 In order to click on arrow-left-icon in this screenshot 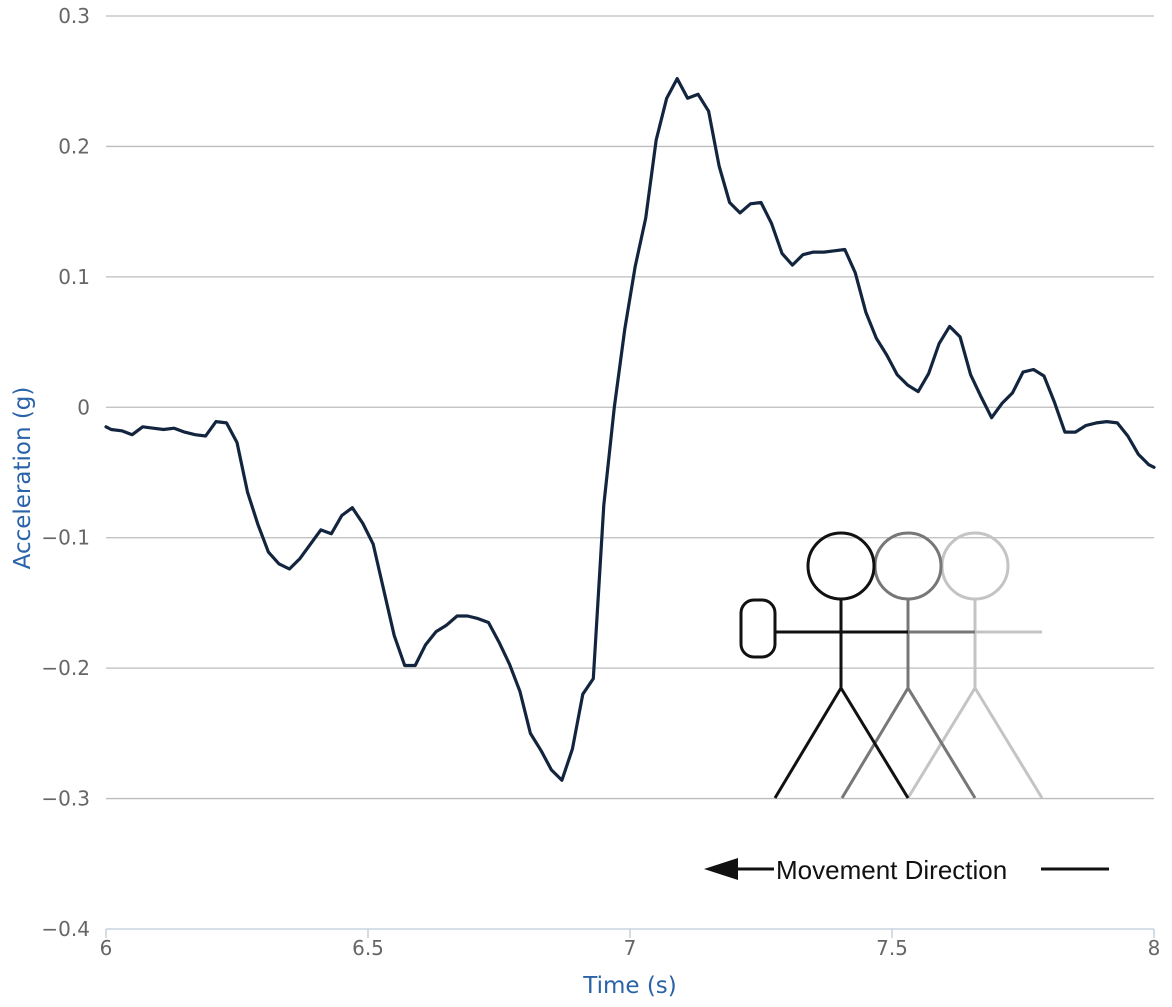, I will do `click(721, 869)`.